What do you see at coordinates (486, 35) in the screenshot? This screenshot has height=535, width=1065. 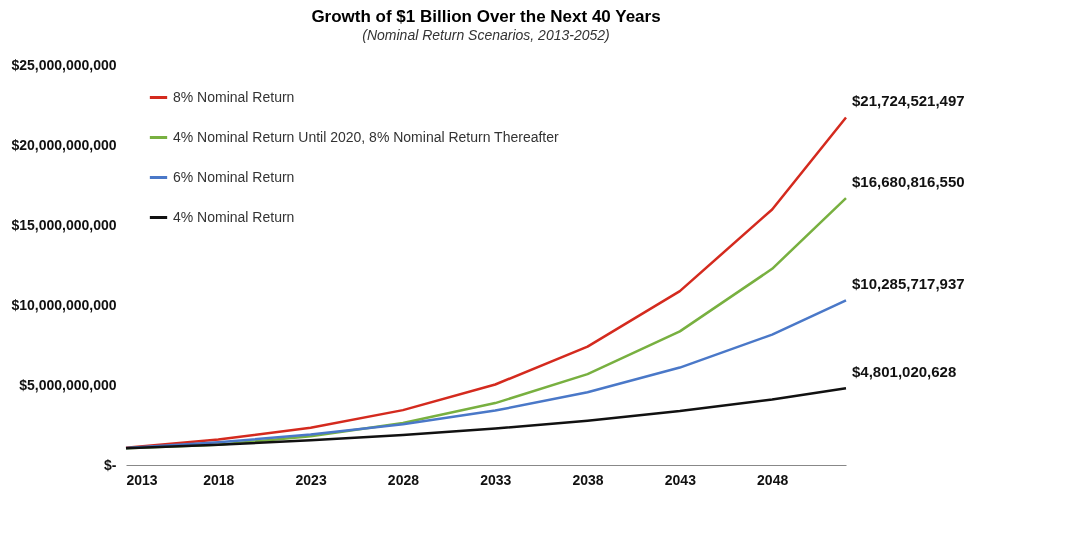 I see `chart-subtitle: (Nominal Return Scenarios, 2013-2052)` at bounding box center [486, 35].